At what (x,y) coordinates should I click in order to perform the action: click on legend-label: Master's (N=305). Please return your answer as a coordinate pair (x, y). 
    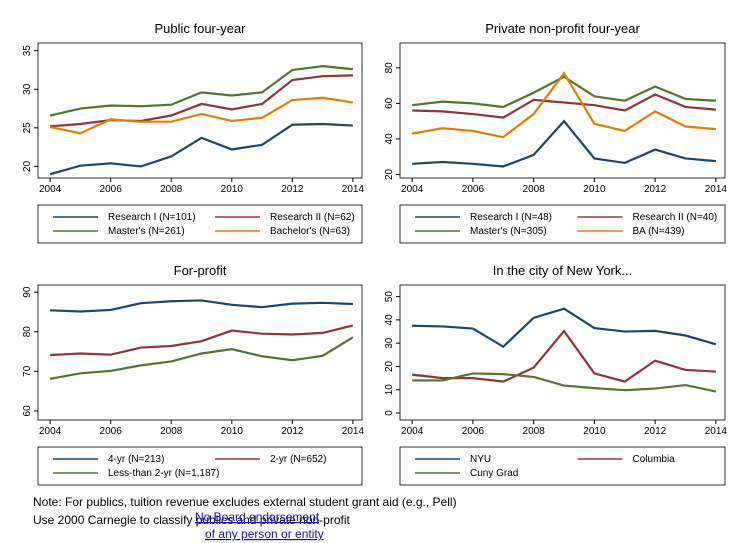
    Looking at the image, I should click on (508, 231).